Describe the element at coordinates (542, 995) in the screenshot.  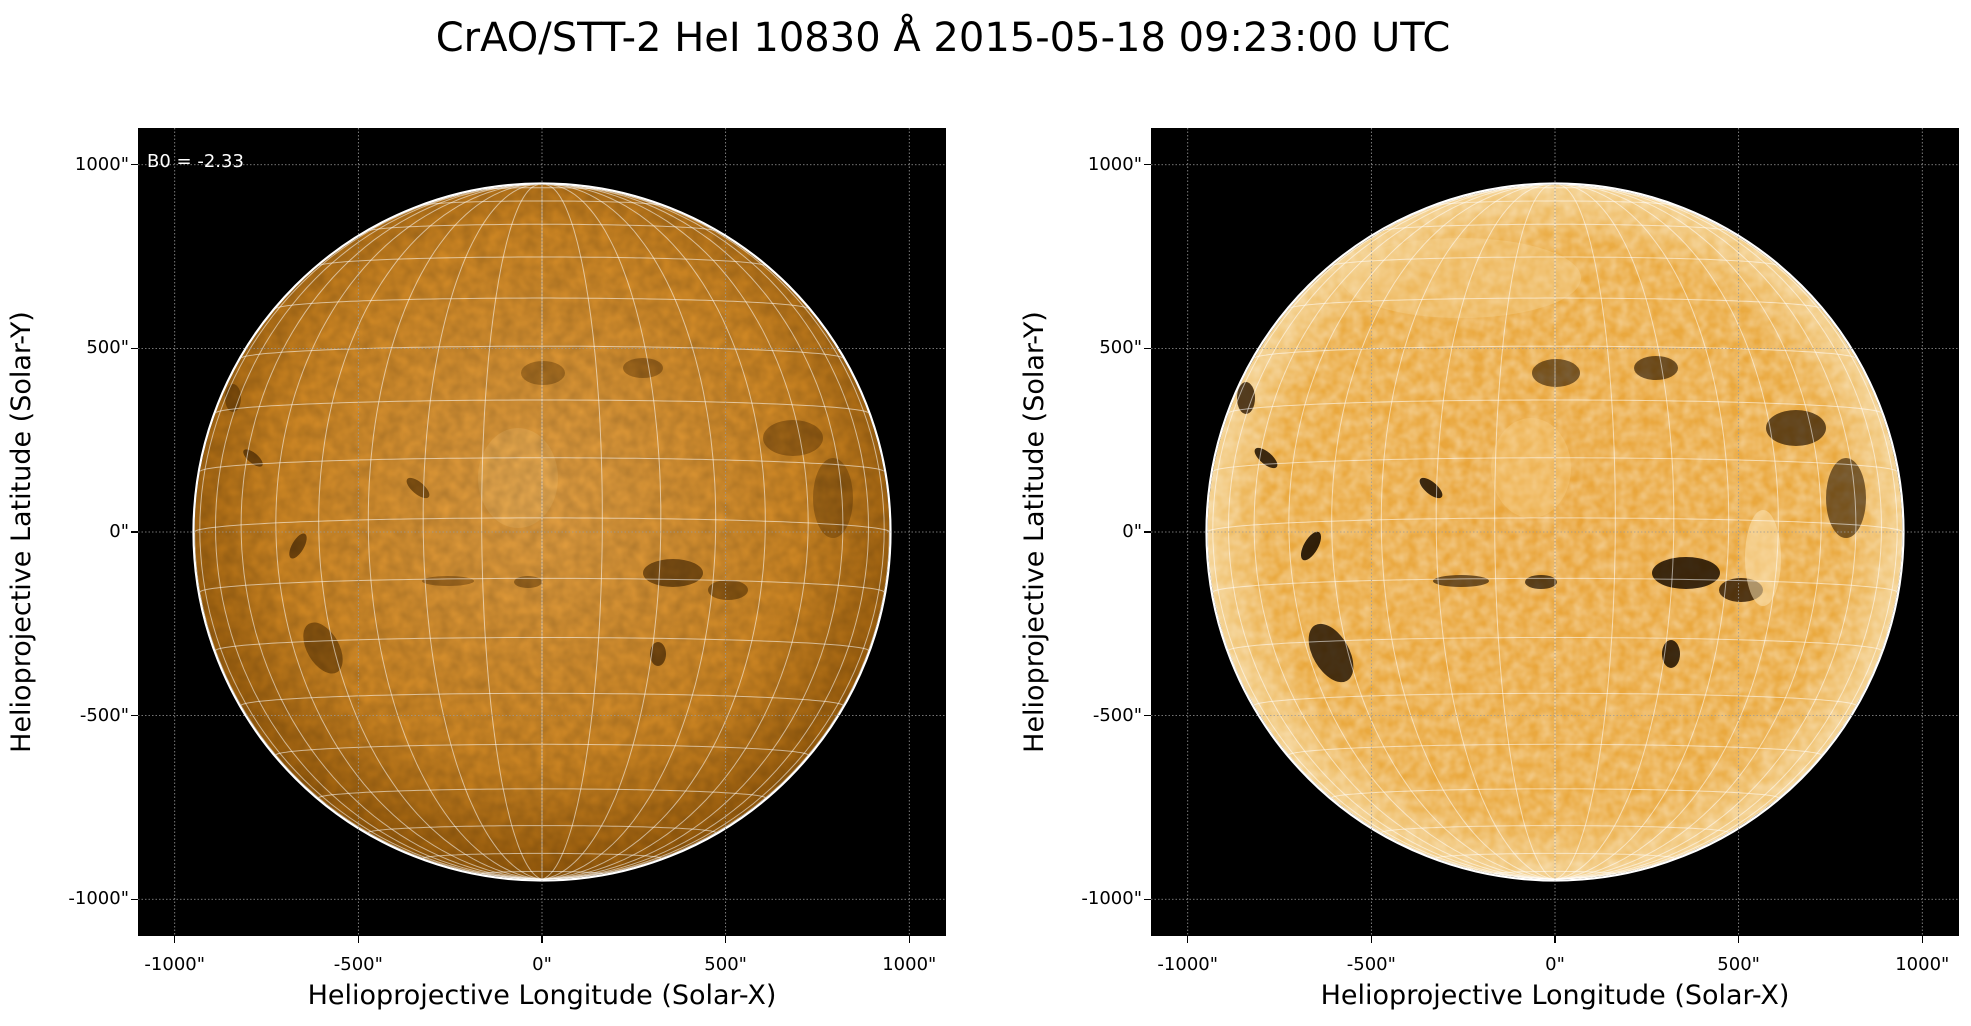
I see `x-axis-label-left: Helioprojective Longitude (Solar-X)` at that location.